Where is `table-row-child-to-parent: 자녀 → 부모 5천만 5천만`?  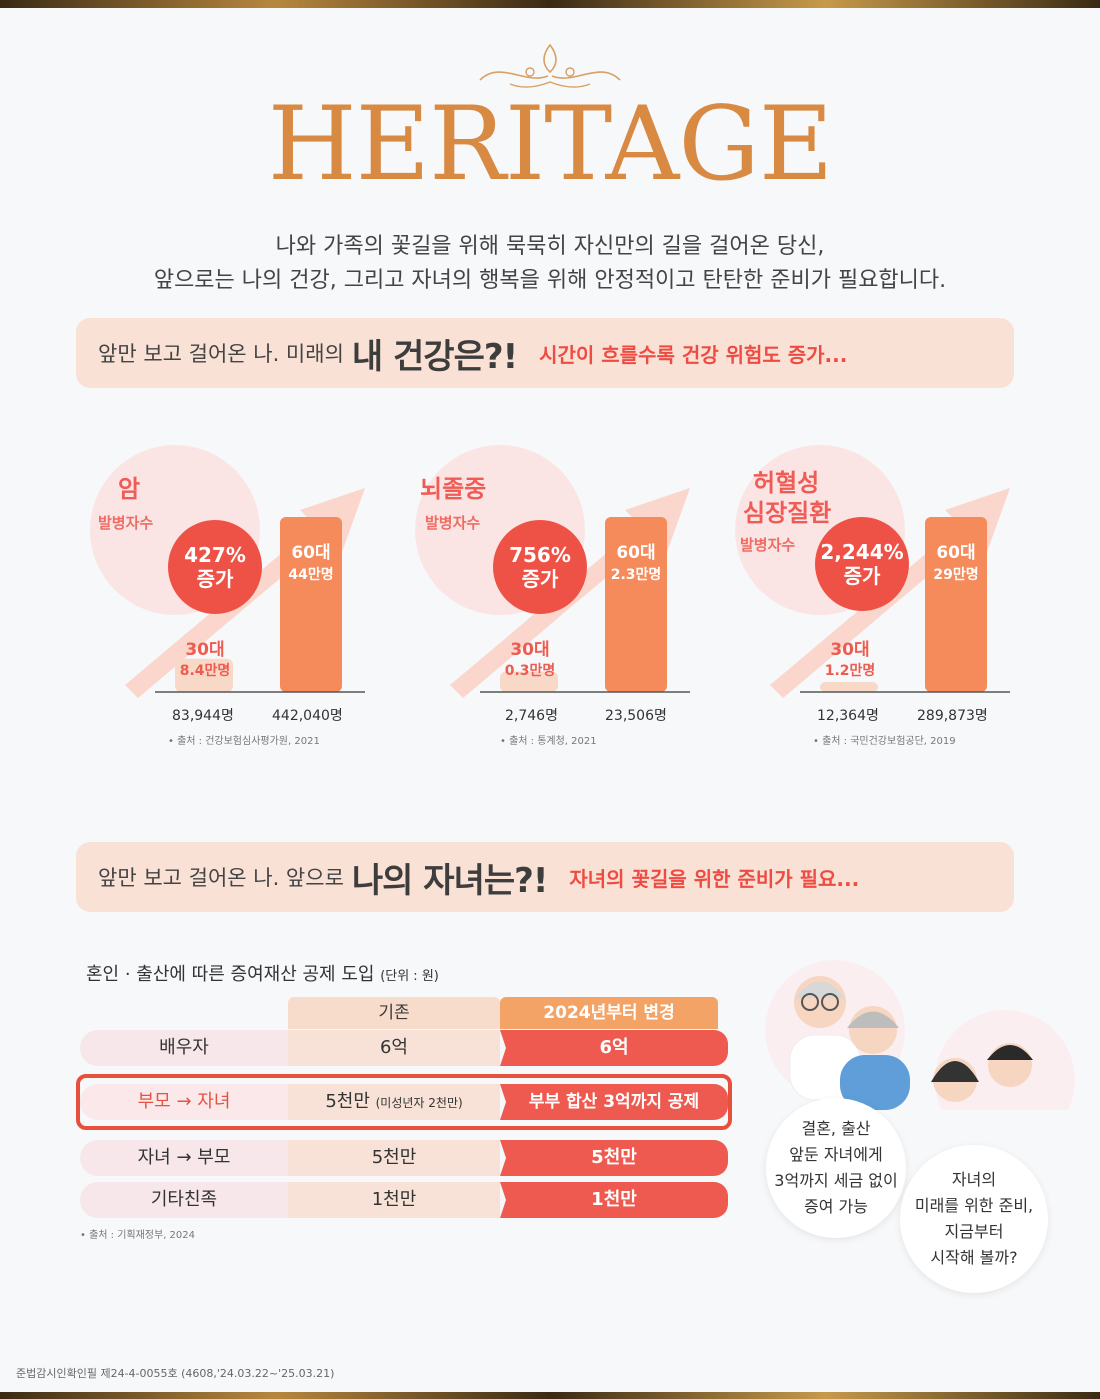
table-row-child-to-parent: 자녀 → 부모 5천만 5천만 is located at coordinates (404, 1158).